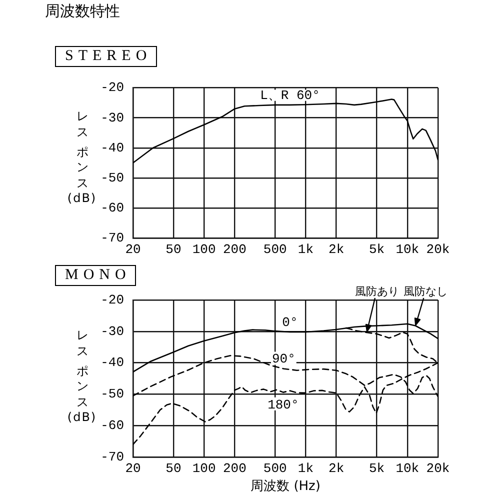 This screenshot has height=500, width=500. Describe the element at coordinates (290, 95) in the screenshot. I see `series-label: L、R 60°` at that location.